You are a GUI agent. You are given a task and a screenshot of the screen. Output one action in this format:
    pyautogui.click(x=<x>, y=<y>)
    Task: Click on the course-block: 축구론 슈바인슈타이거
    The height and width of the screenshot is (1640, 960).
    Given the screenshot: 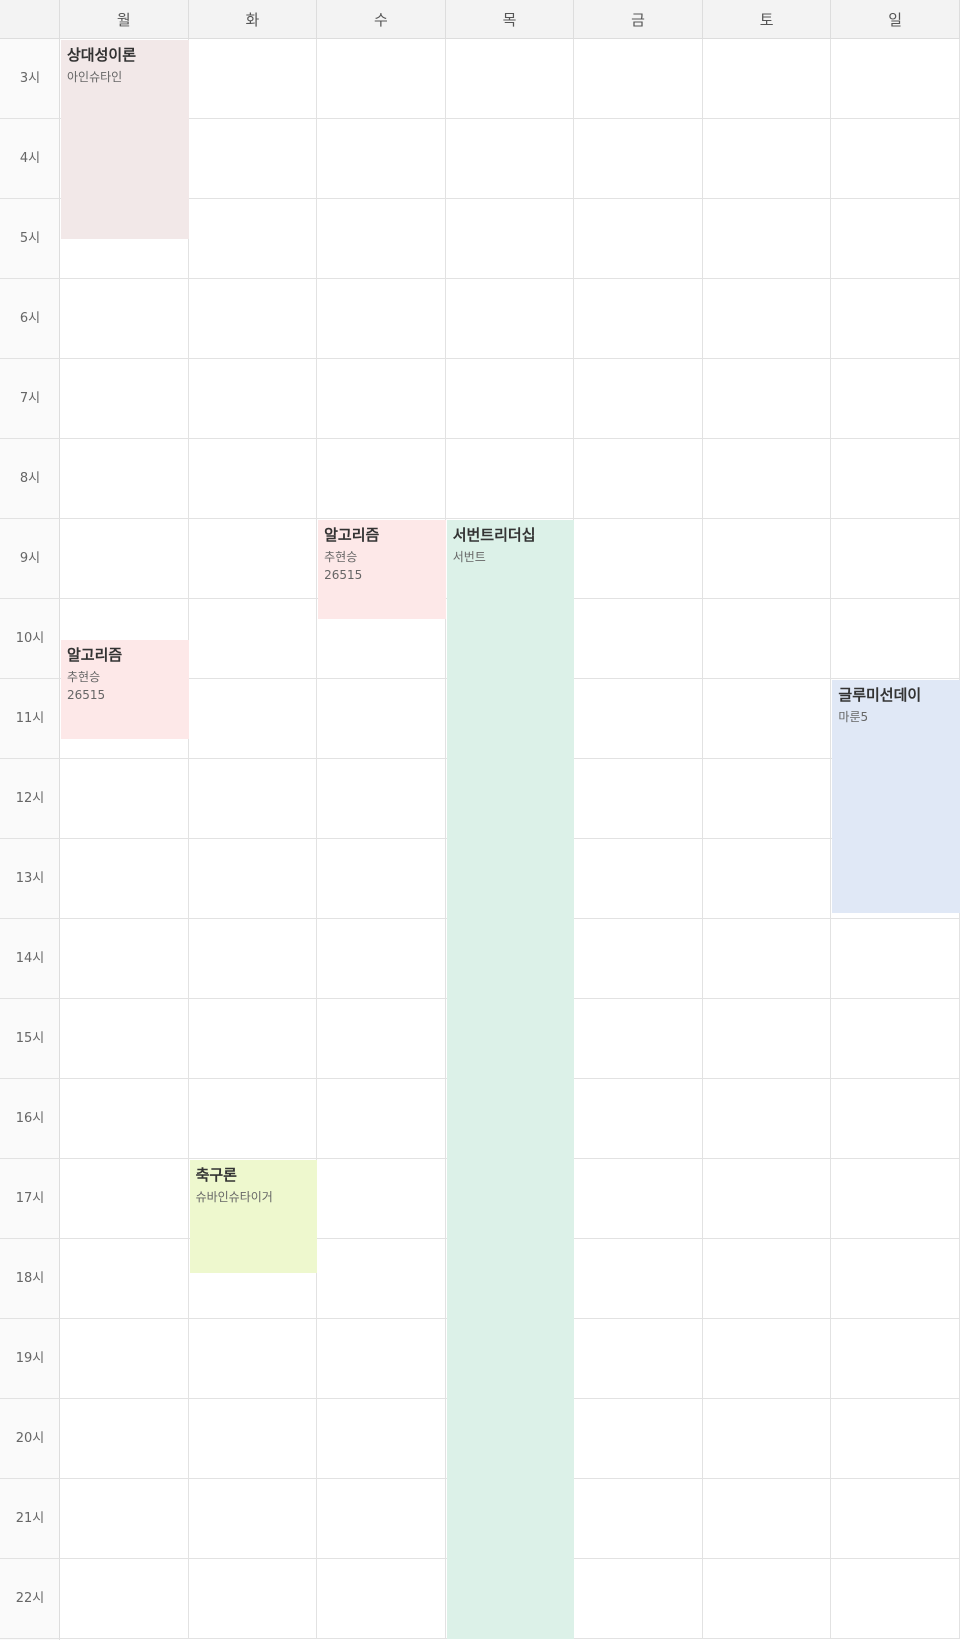 What is the action you would take?
    pyautogui.click(x=253, y=1216)
    